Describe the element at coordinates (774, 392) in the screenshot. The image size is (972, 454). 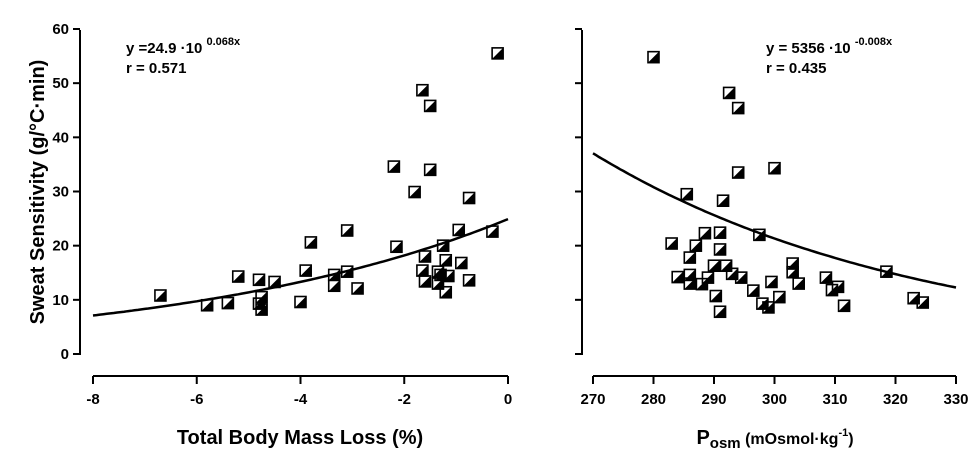
I see `right-x-ticks: 270 280 290 300 310 320 330` at that location.